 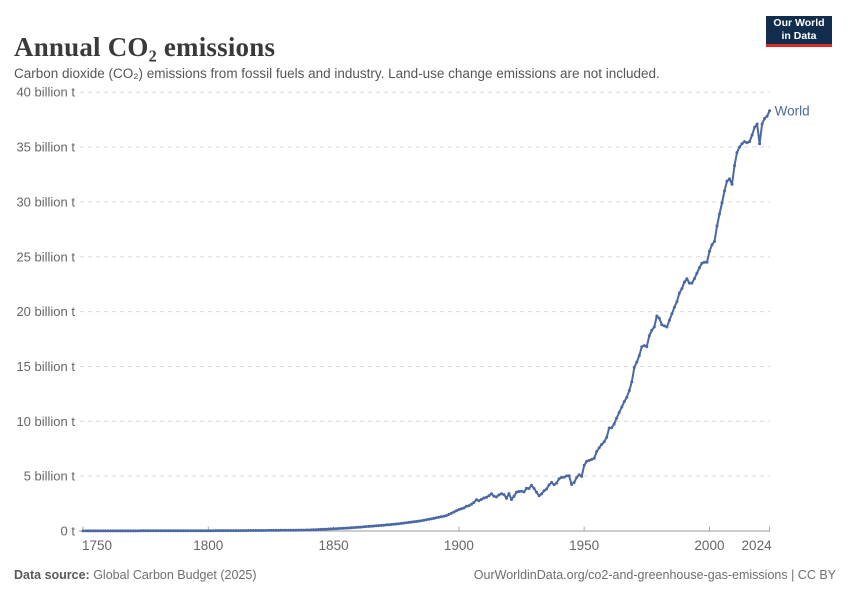 I want to click on series-label-world: World, so click(x=792, y=110).